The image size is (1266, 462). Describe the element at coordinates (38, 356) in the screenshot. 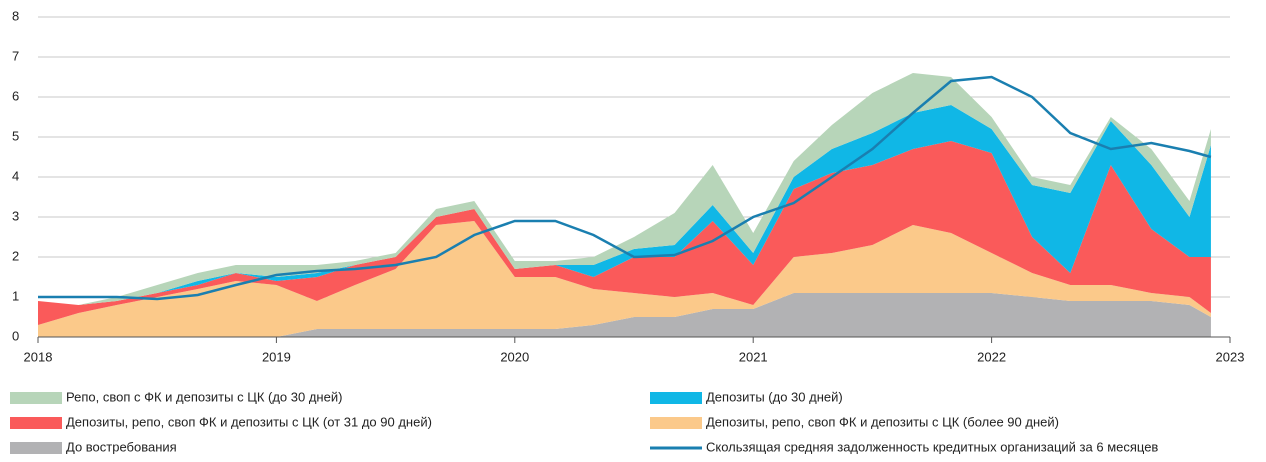

I see `x-tick-label: 2018` at that location.